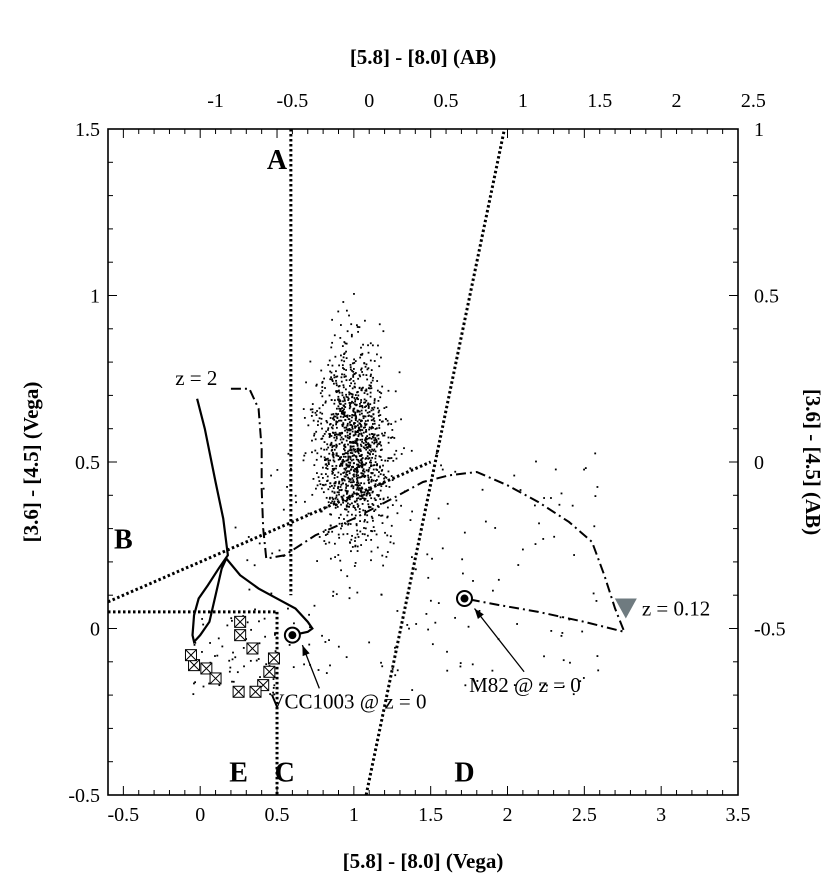 Image resolution: width=830 pixels, height=880 pixels. Describe the element at coordinates (446, 101) in the screenshot. I see `x2-tick-label: 0.5` at that location.